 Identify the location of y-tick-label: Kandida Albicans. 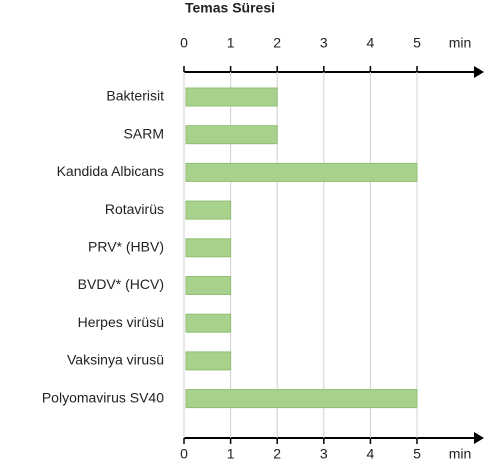
(110, 171).